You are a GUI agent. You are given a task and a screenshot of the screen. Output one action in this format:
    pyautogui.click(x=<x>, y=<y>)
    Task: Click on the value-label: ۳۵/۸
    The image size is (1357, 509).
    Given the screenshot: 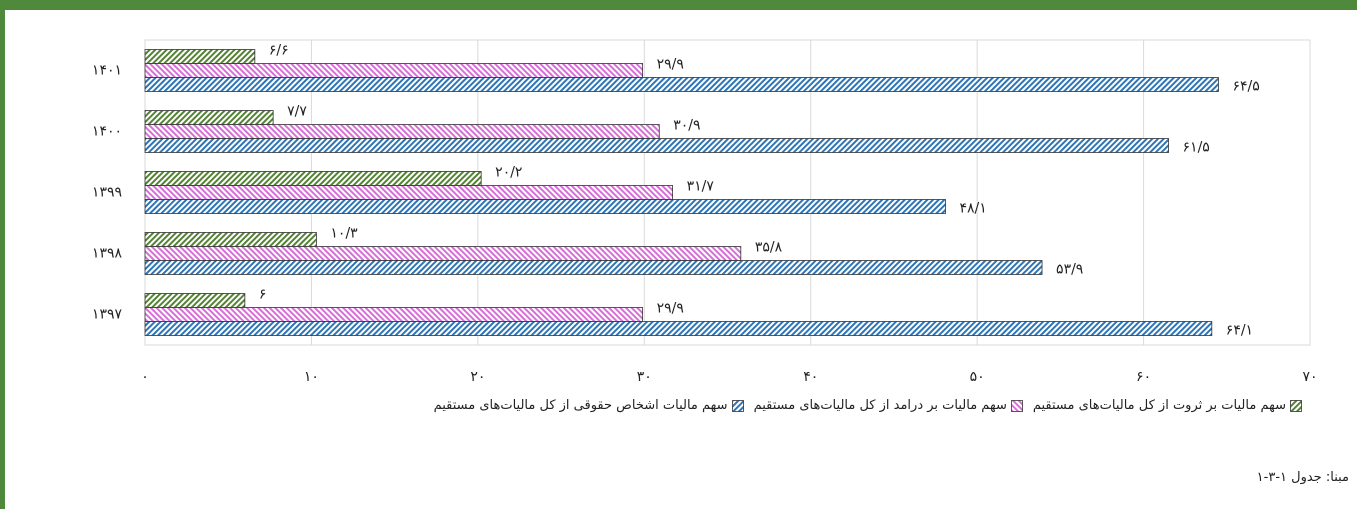 What is the action you would take?
    pyautogui.click(x=769, y=248)
    